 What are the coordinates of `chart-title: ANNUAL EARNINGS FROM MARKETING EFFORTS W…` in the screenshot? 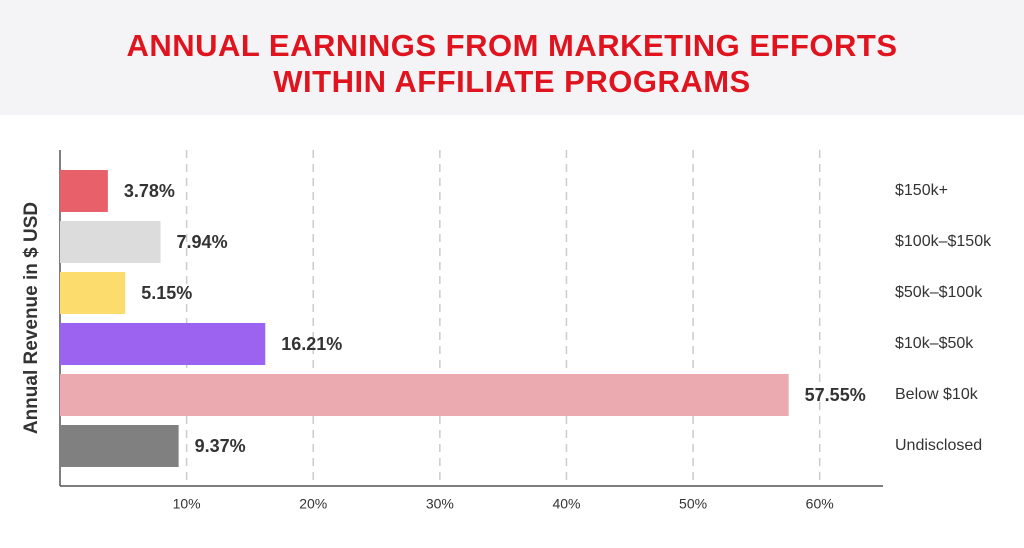 It's located at (512, 63).